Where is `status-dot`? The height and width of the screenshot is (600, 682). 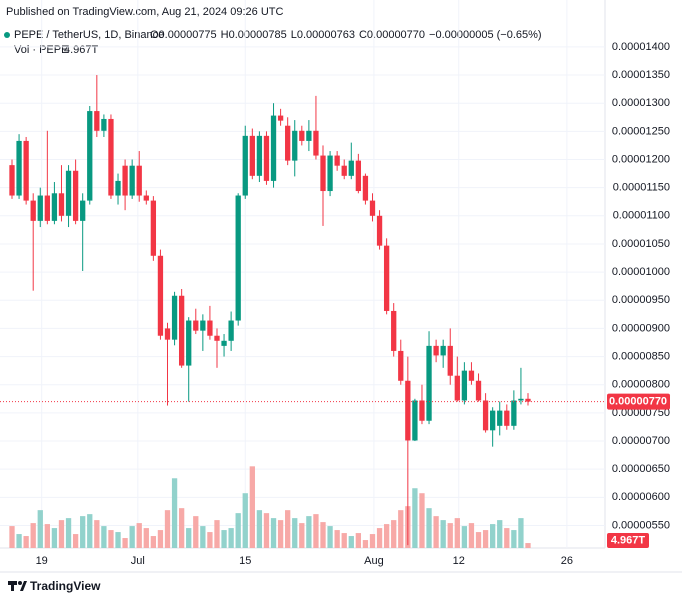 status-dot is located at coordinates (7, 35).